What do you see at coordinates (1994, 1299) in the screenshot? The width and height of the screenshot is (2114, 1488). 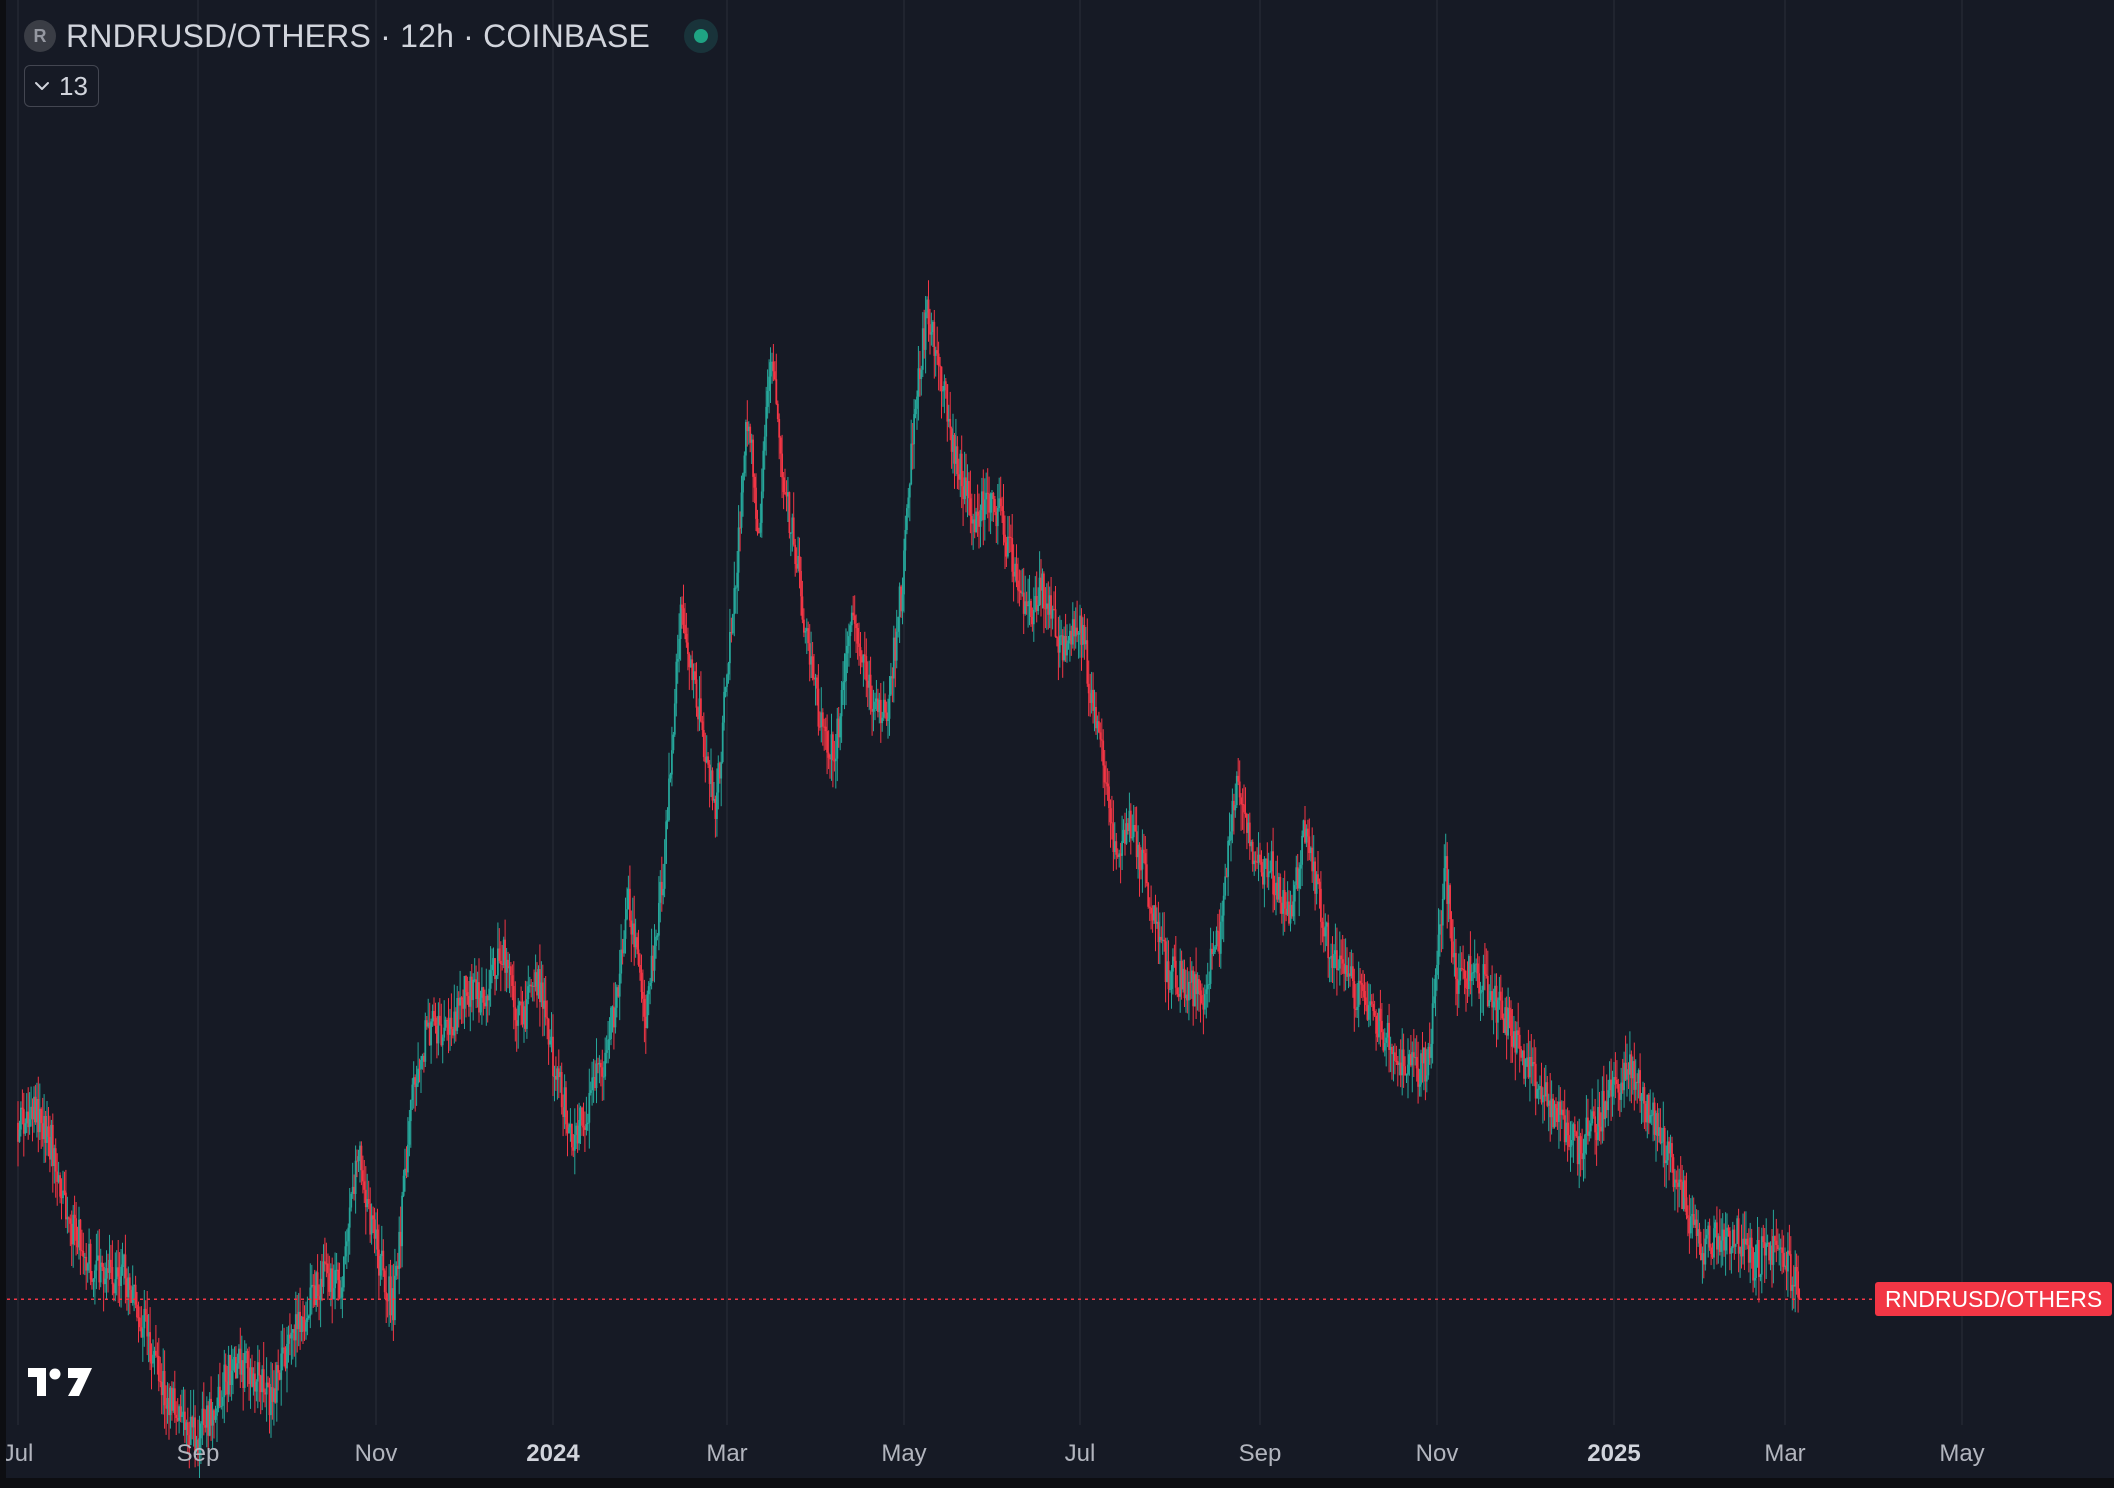 I see `last-price-label: RNDRUSD/OTHERS` at bounding box center [1994, 1299].